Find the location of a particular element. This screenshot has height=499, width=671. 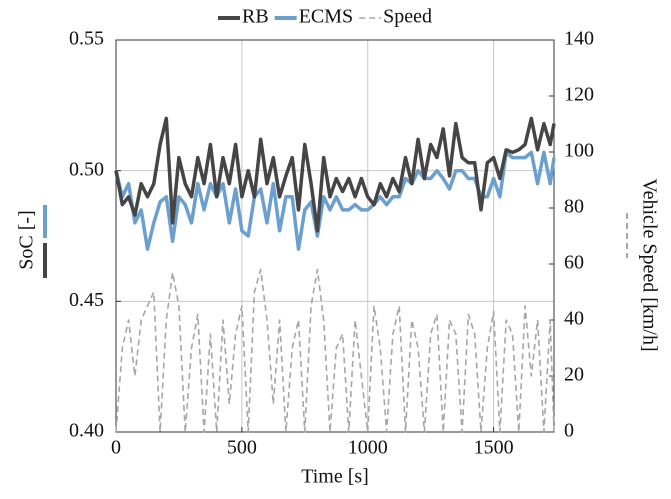

y2-tick-label: 20 is located at coordinates (574, 375).